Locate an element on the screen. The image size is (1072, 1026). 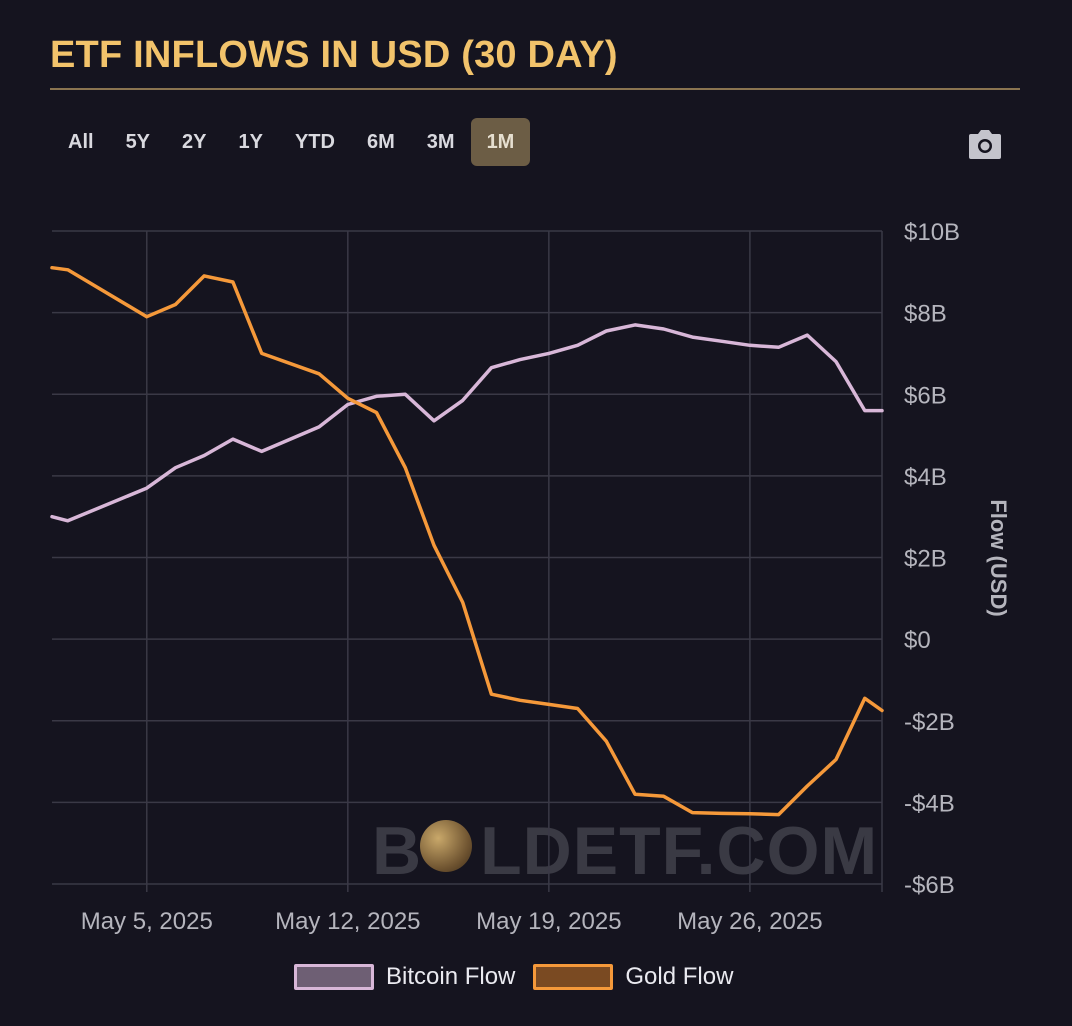
y-tick-label: $6B is located at coordinates (925, 395).